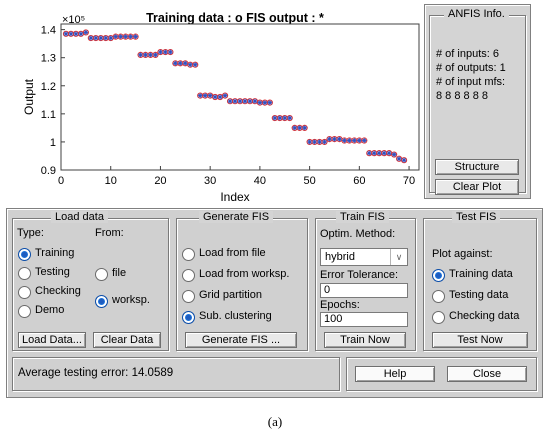 Image resolution: width=550 pixels, height=437 pixels. What do you see at coordinates (476, 217) in the screenshot?
I see `test-fis-title: Test FIS` at bounding box center [476, 217].